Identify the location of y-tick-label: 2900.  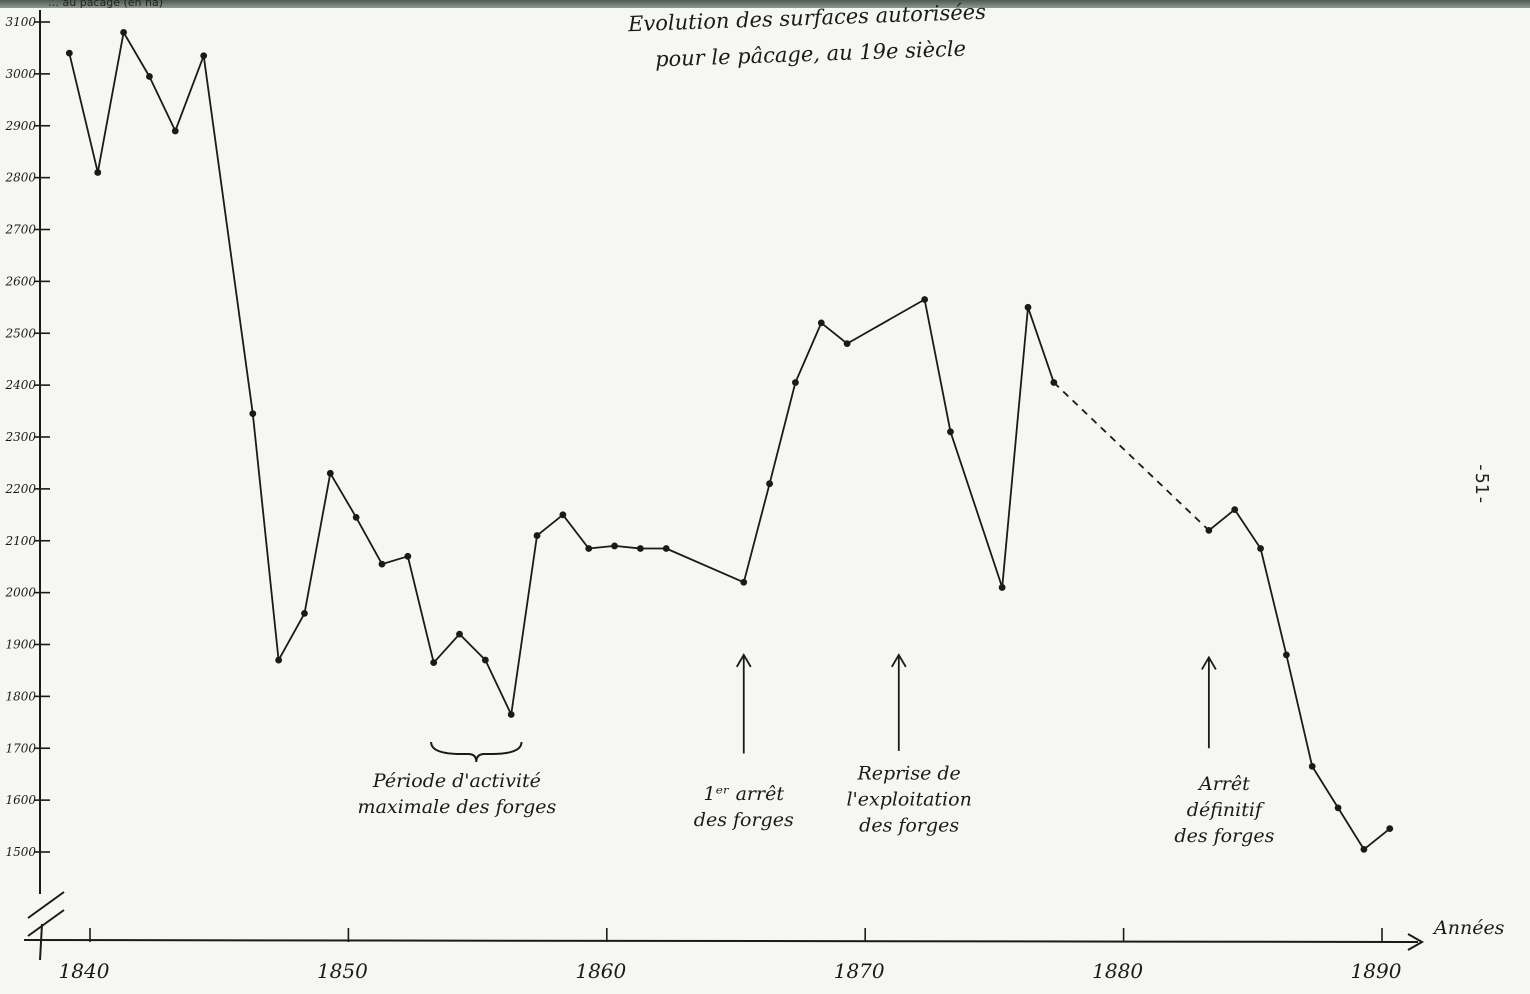
(20, 126).